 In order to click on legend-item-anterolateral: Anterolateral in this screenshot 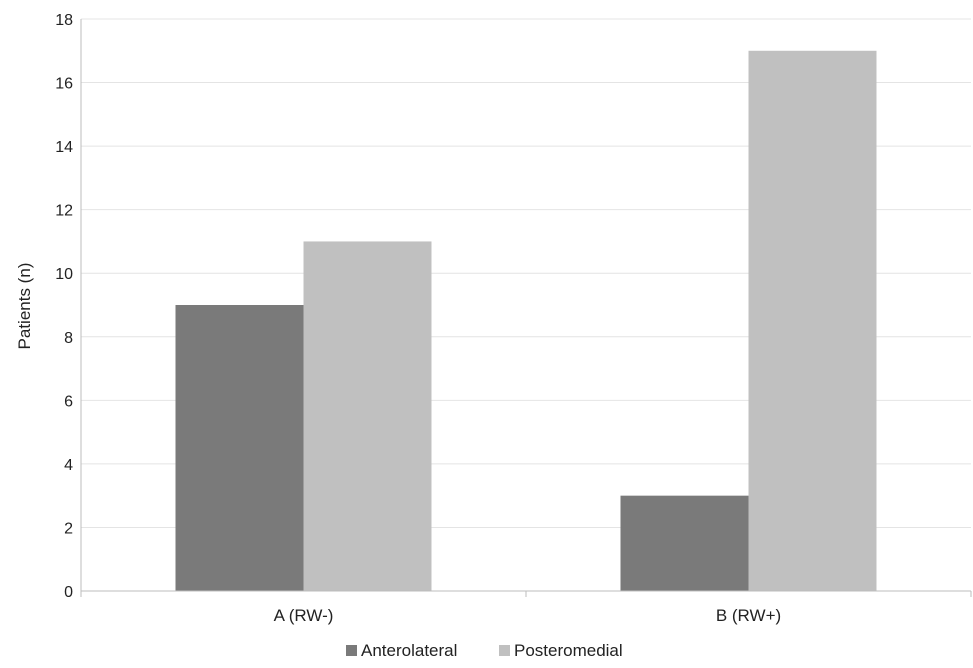, I will do `click(401, 650)`.